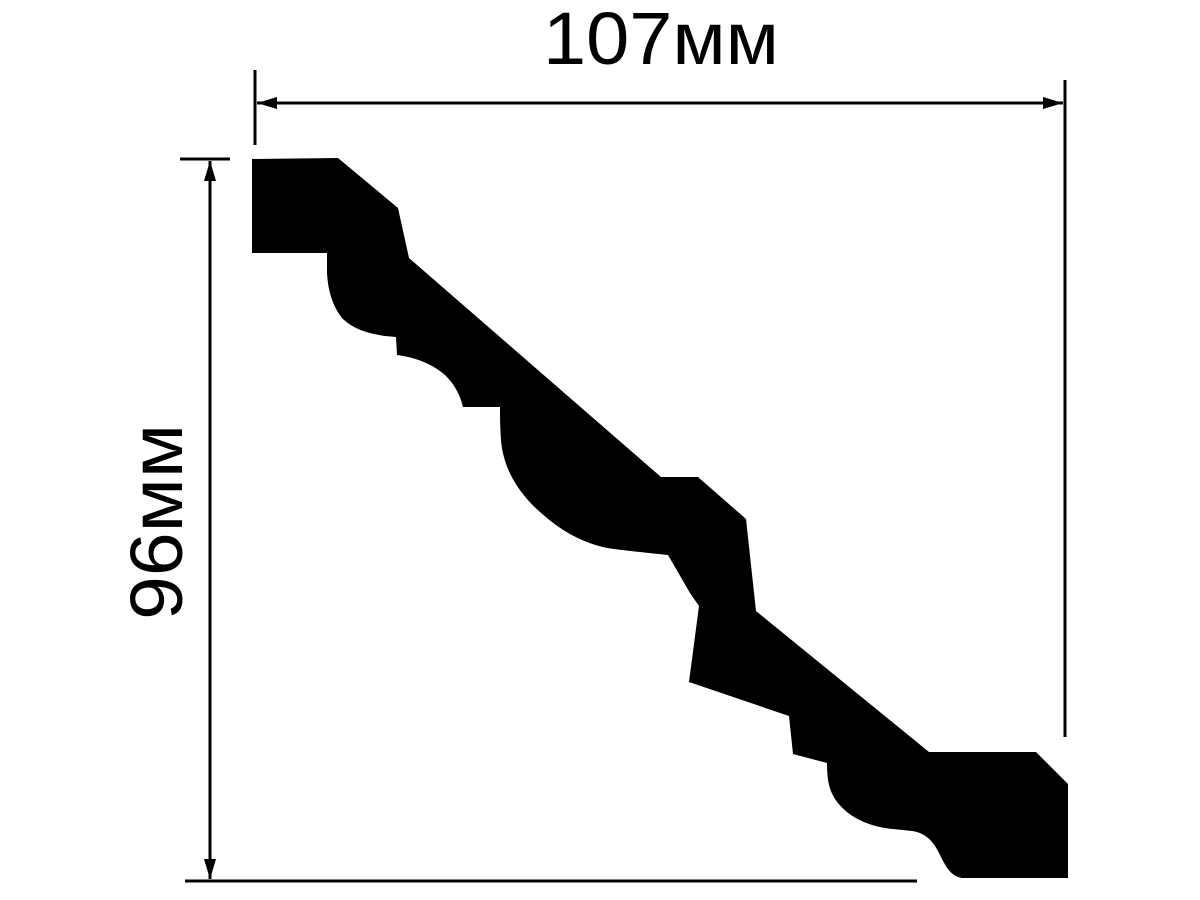 This screenshot has height=900, width=1200. What do you see at coordinates (661, 40) in the screenshot?
I see `width-label: 107мм` at bounding box center [661, 40].